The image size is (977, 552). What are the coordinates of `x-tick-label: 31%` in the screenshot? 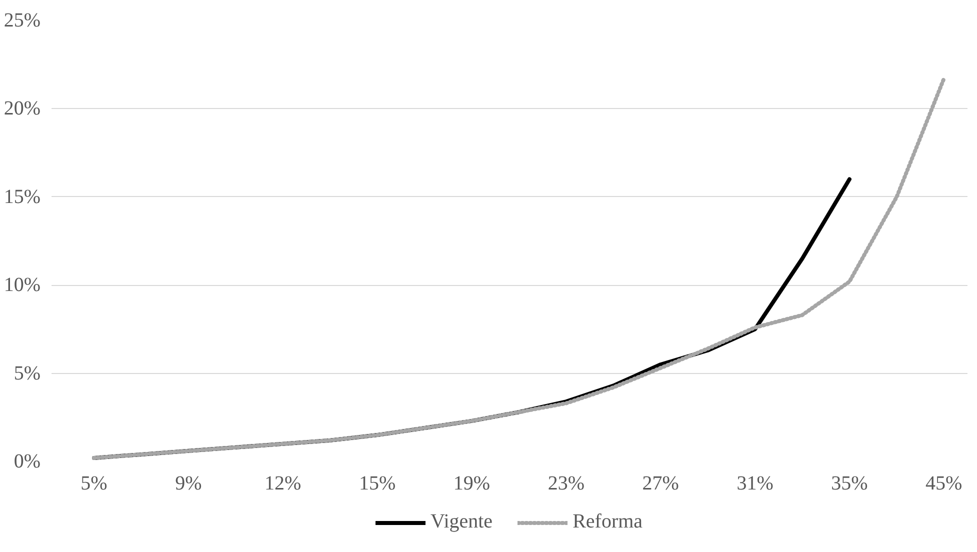 It's located at (755, 483).